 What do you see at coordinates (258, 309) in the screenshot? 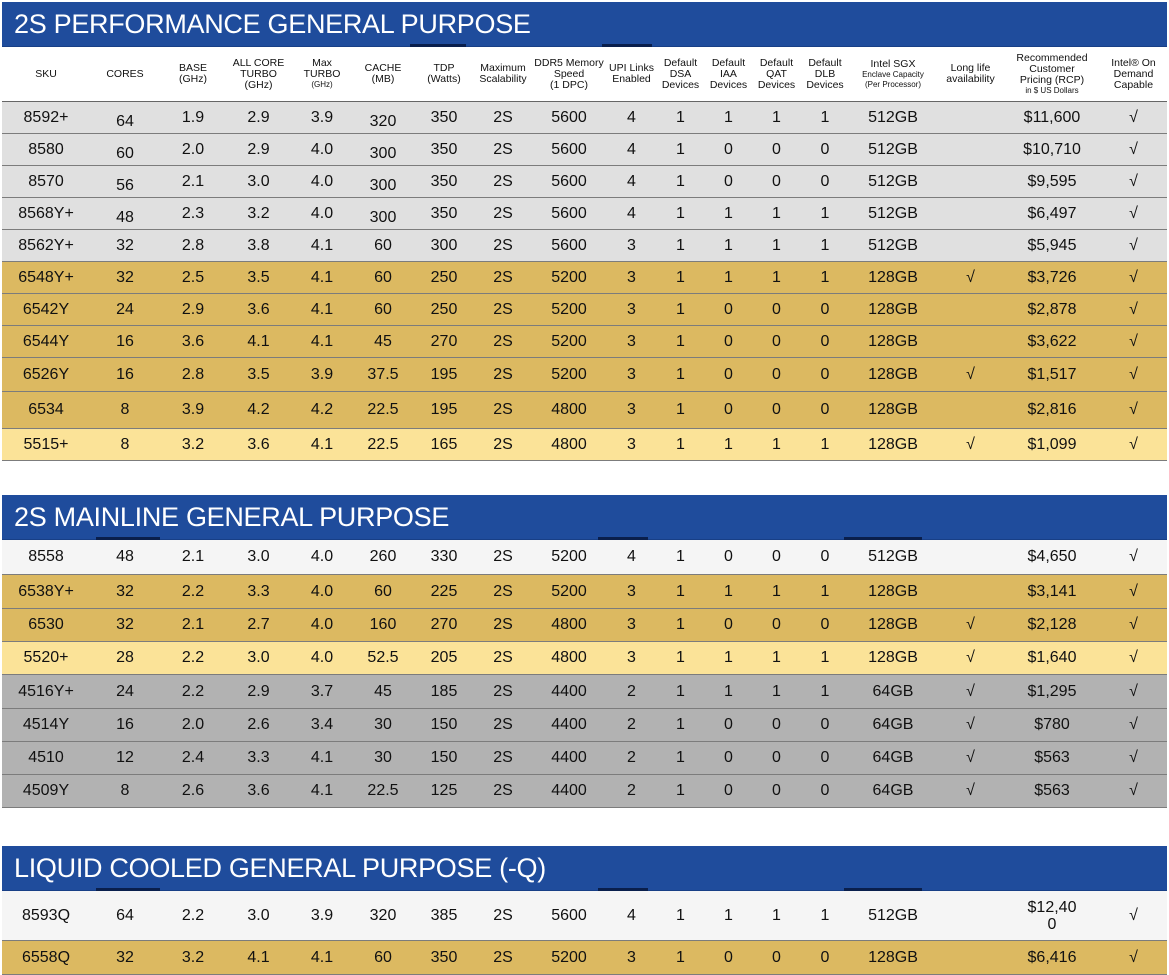
I see `cell-allcore: 3.6` at bounding box center [258, 309].